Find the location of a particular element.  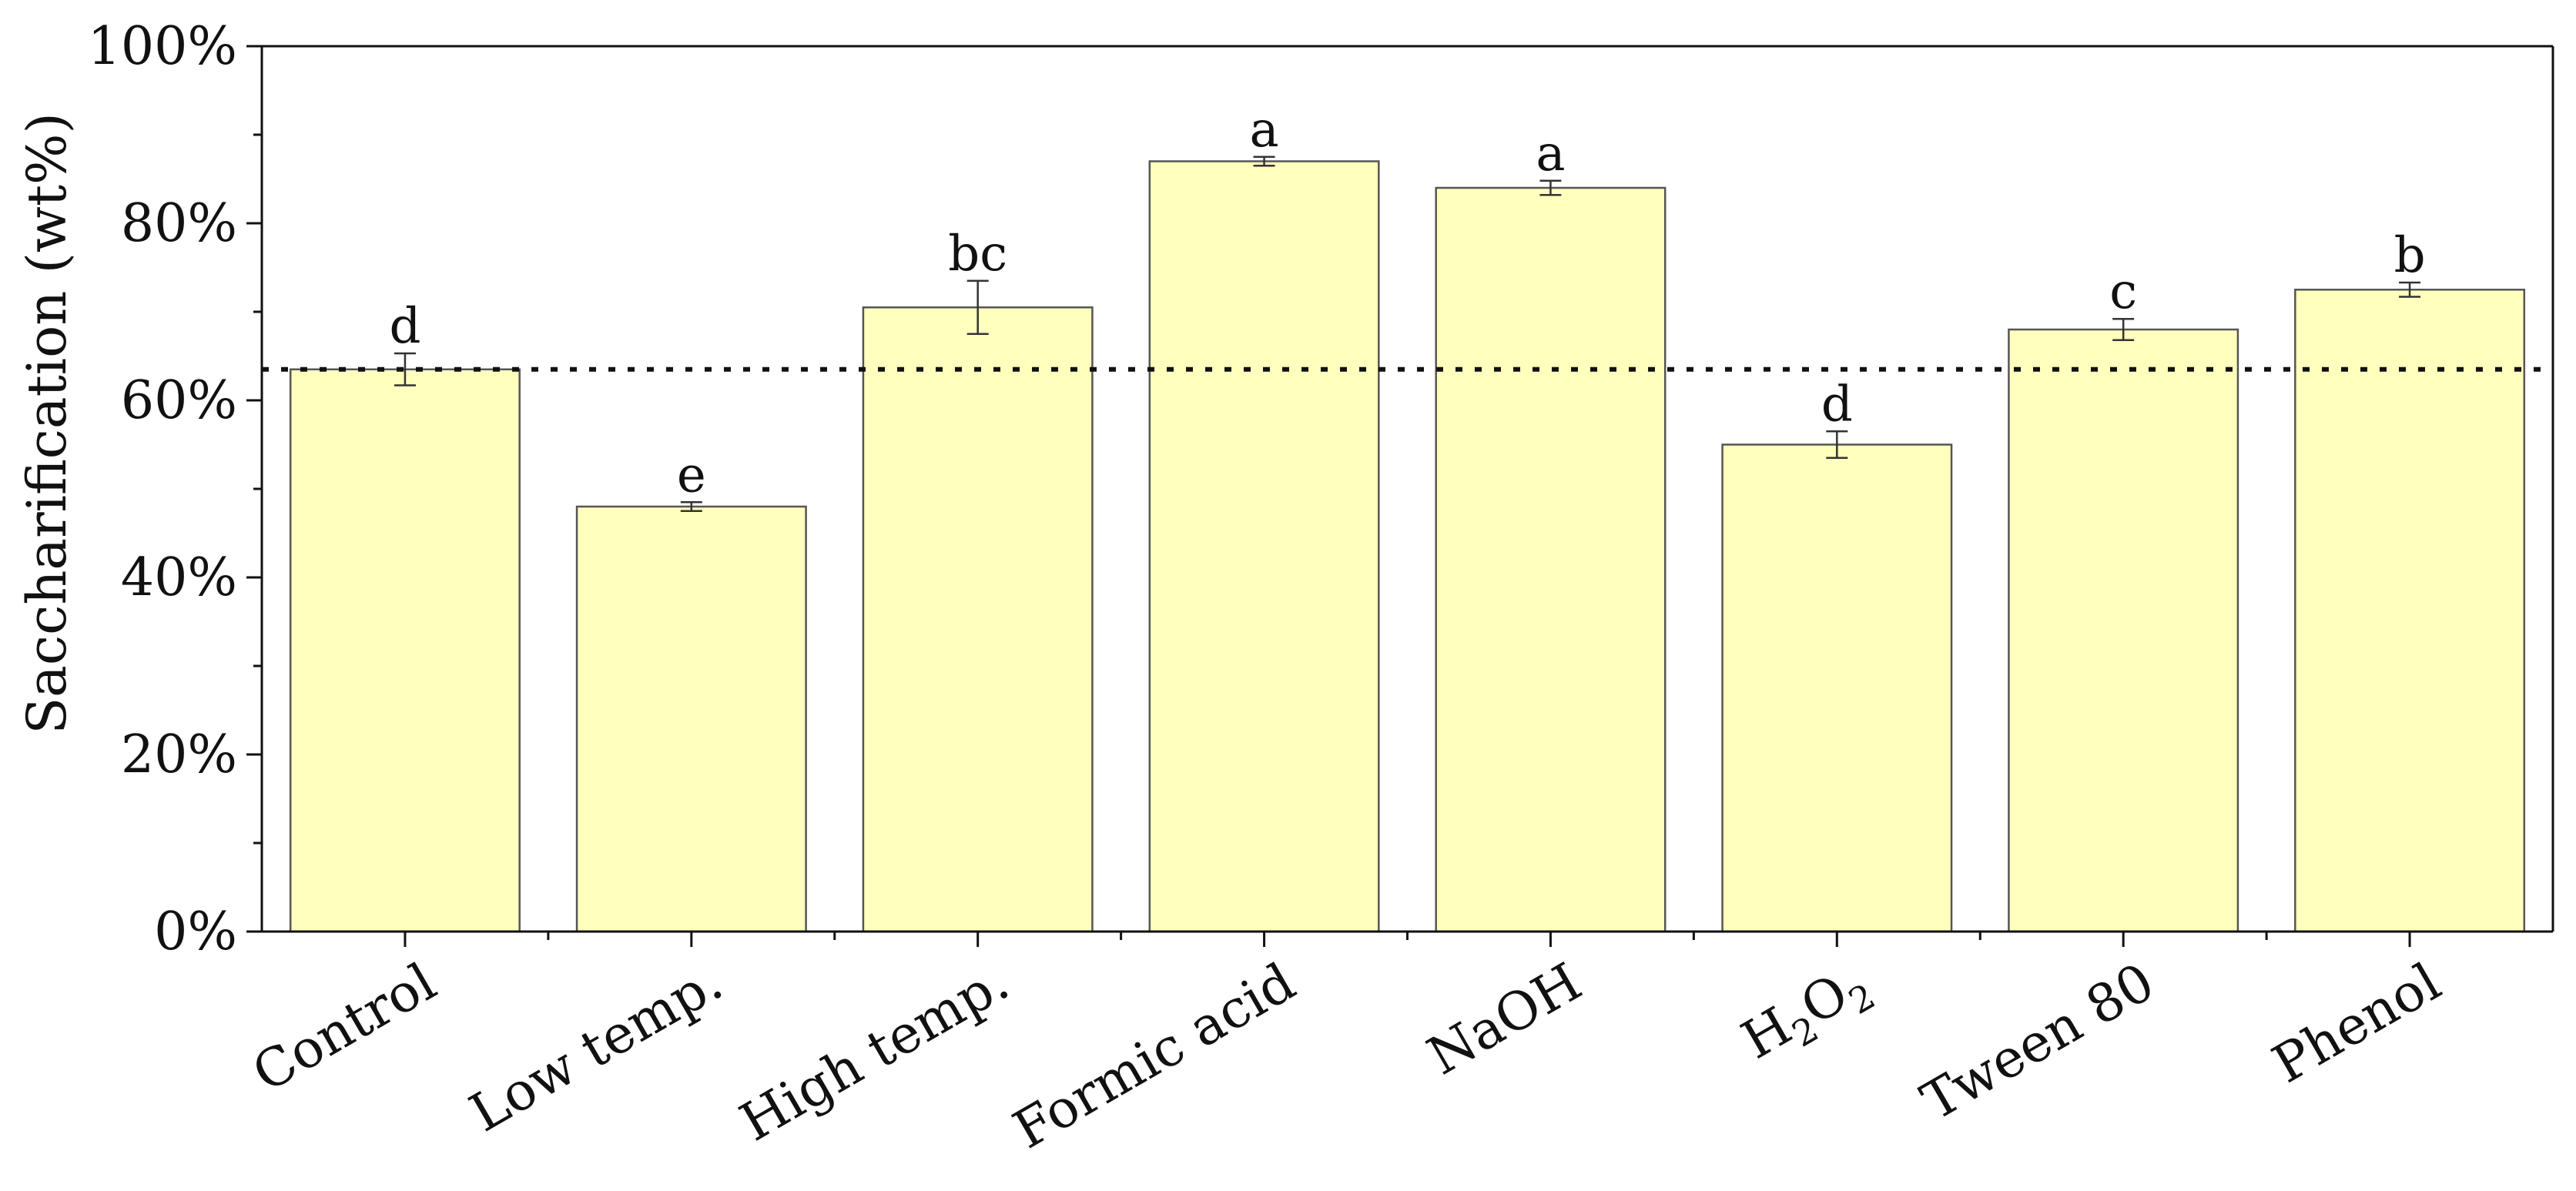

y-tick-label: 60% is located at coordinates (179, 401).